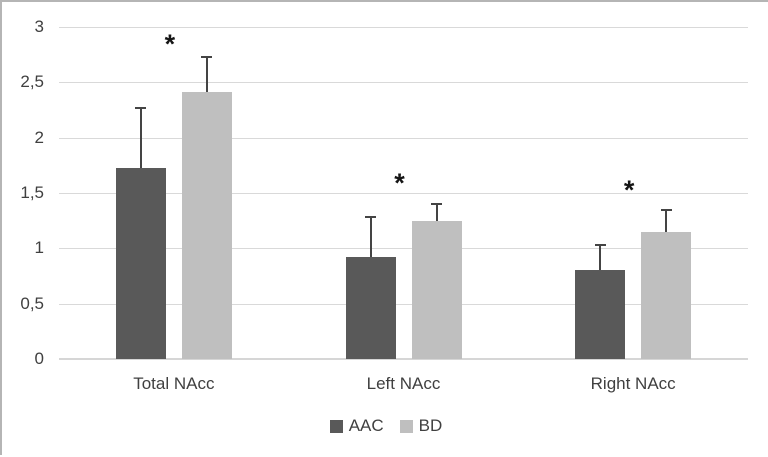  I want to click on bar-bd-right-nacc, so click(666, 295).